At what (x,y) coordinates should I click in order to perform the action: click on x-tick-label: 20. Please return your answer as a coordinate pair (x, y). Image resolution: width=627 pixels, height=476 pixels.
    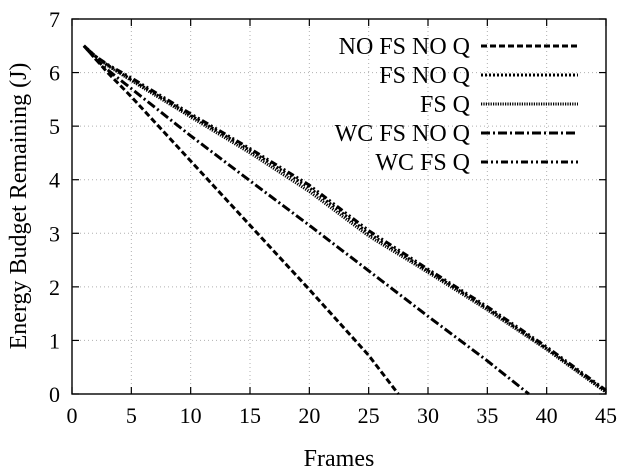
    Looking at the image, I should click on (309, 415).